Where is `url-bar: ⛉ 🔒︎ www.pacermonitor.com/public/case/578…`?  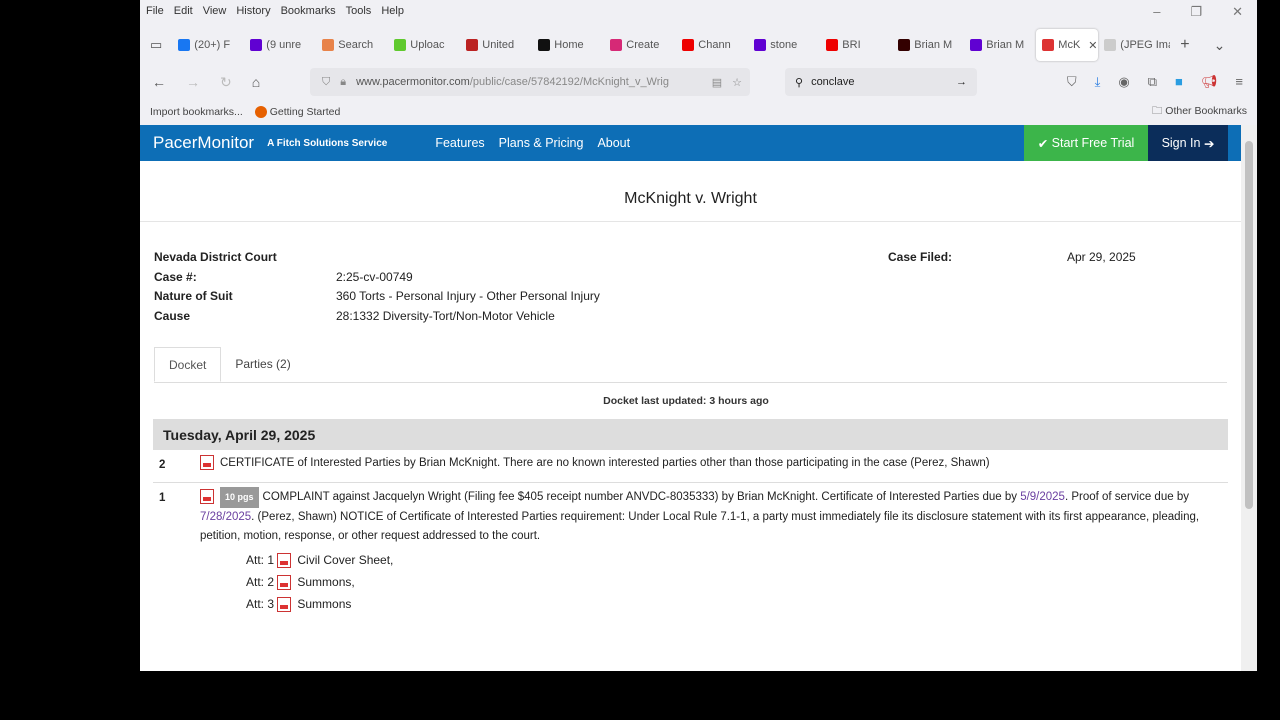 url-bar: ⛉ 🔒︎ www.pacermonitor.com/public/case/578… is located at coordinates (530, 82).